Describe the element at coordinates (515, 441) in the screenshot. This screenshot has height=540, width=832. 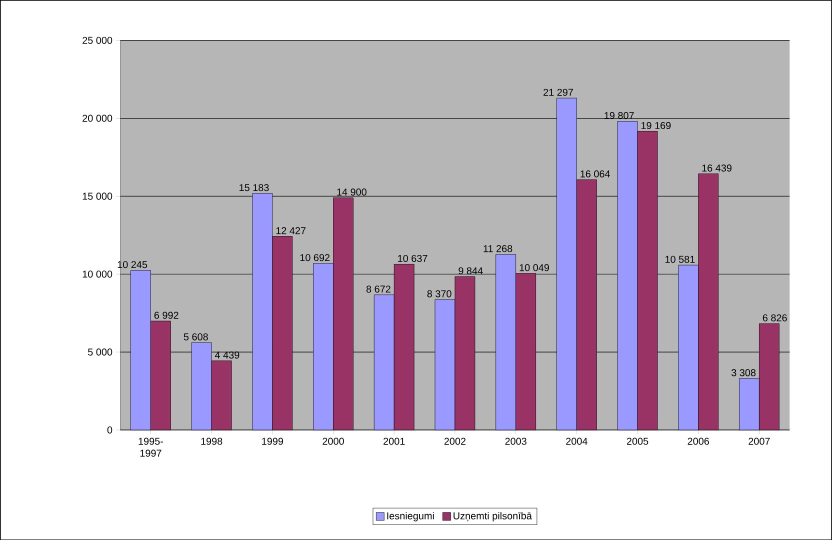
I see `x-tick-label: 2003` at that location.